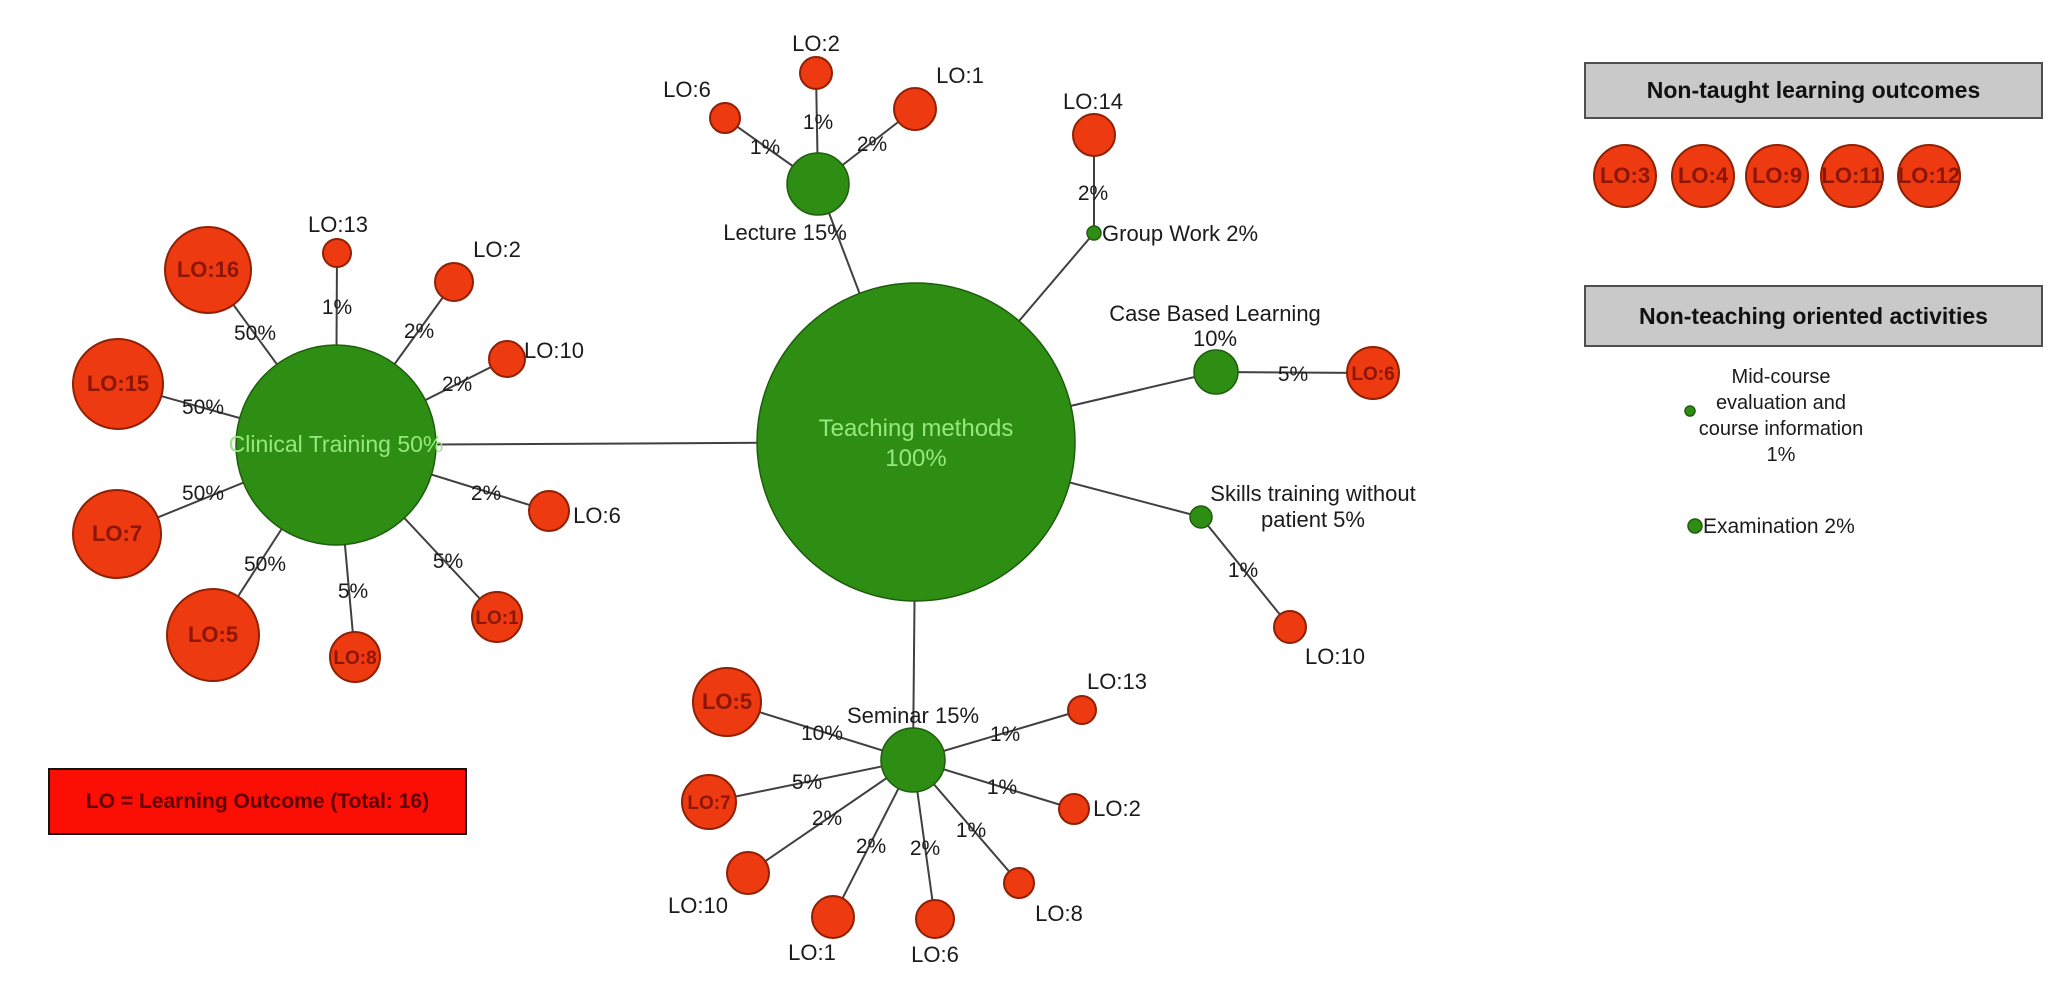  Describe the element at coordinates (1781, 377) in the screenshot. I see `mid-course-label-line-0: Mid-course` at that location.